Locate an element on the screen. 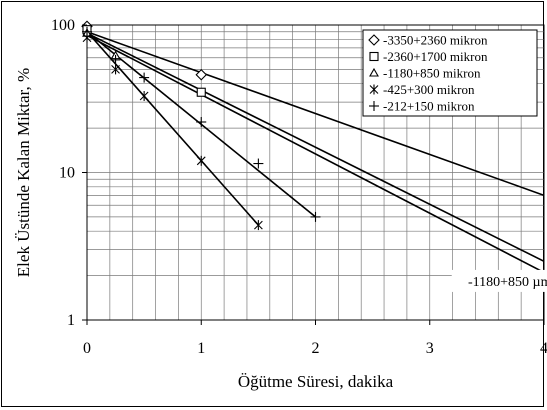  y-axis-title: Elek Üstünde Kalan Miktar, % is located at coordinates (23, 172).